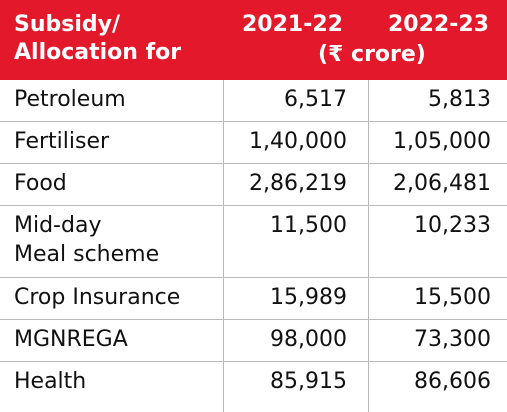 The image size is (507, 412). Describe the element at coordinates (116, 141) in the screenshot. I see `row-label: Fertiliser` at that location.